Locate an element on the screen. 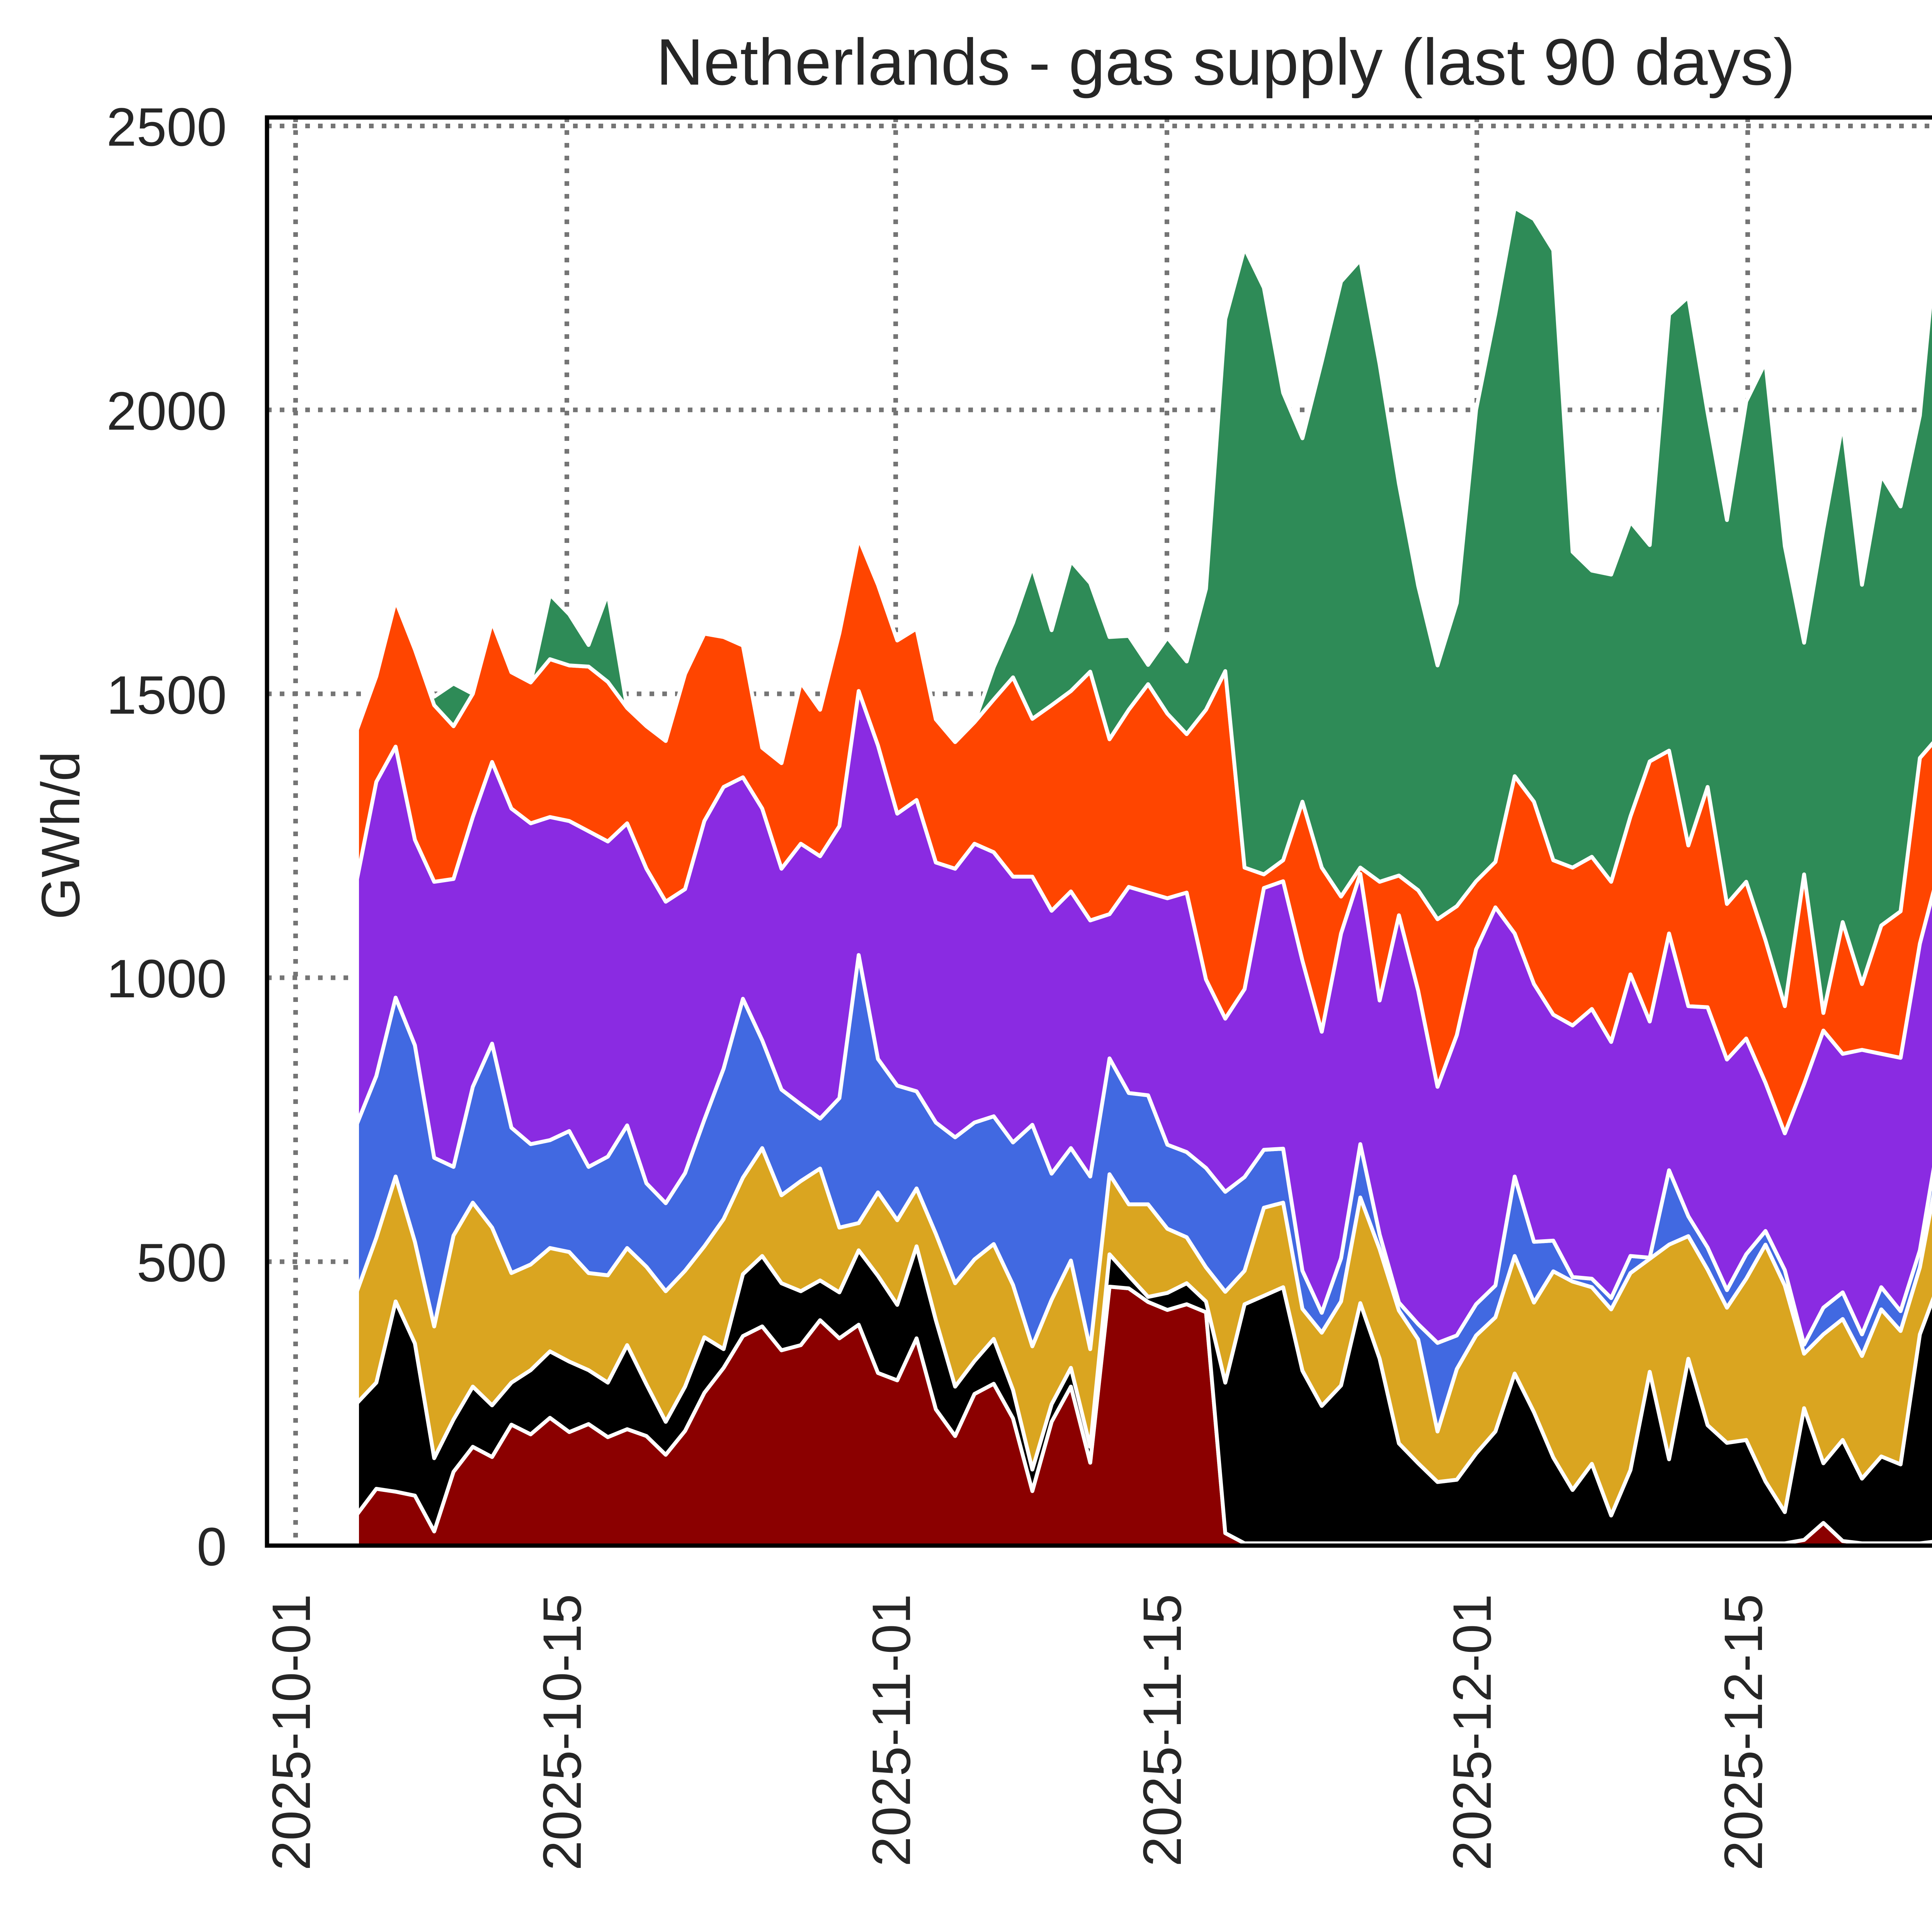 The image size is (1932, 1932). svg-text: 2025-12-15 is located at coordinates (1743, 1732).